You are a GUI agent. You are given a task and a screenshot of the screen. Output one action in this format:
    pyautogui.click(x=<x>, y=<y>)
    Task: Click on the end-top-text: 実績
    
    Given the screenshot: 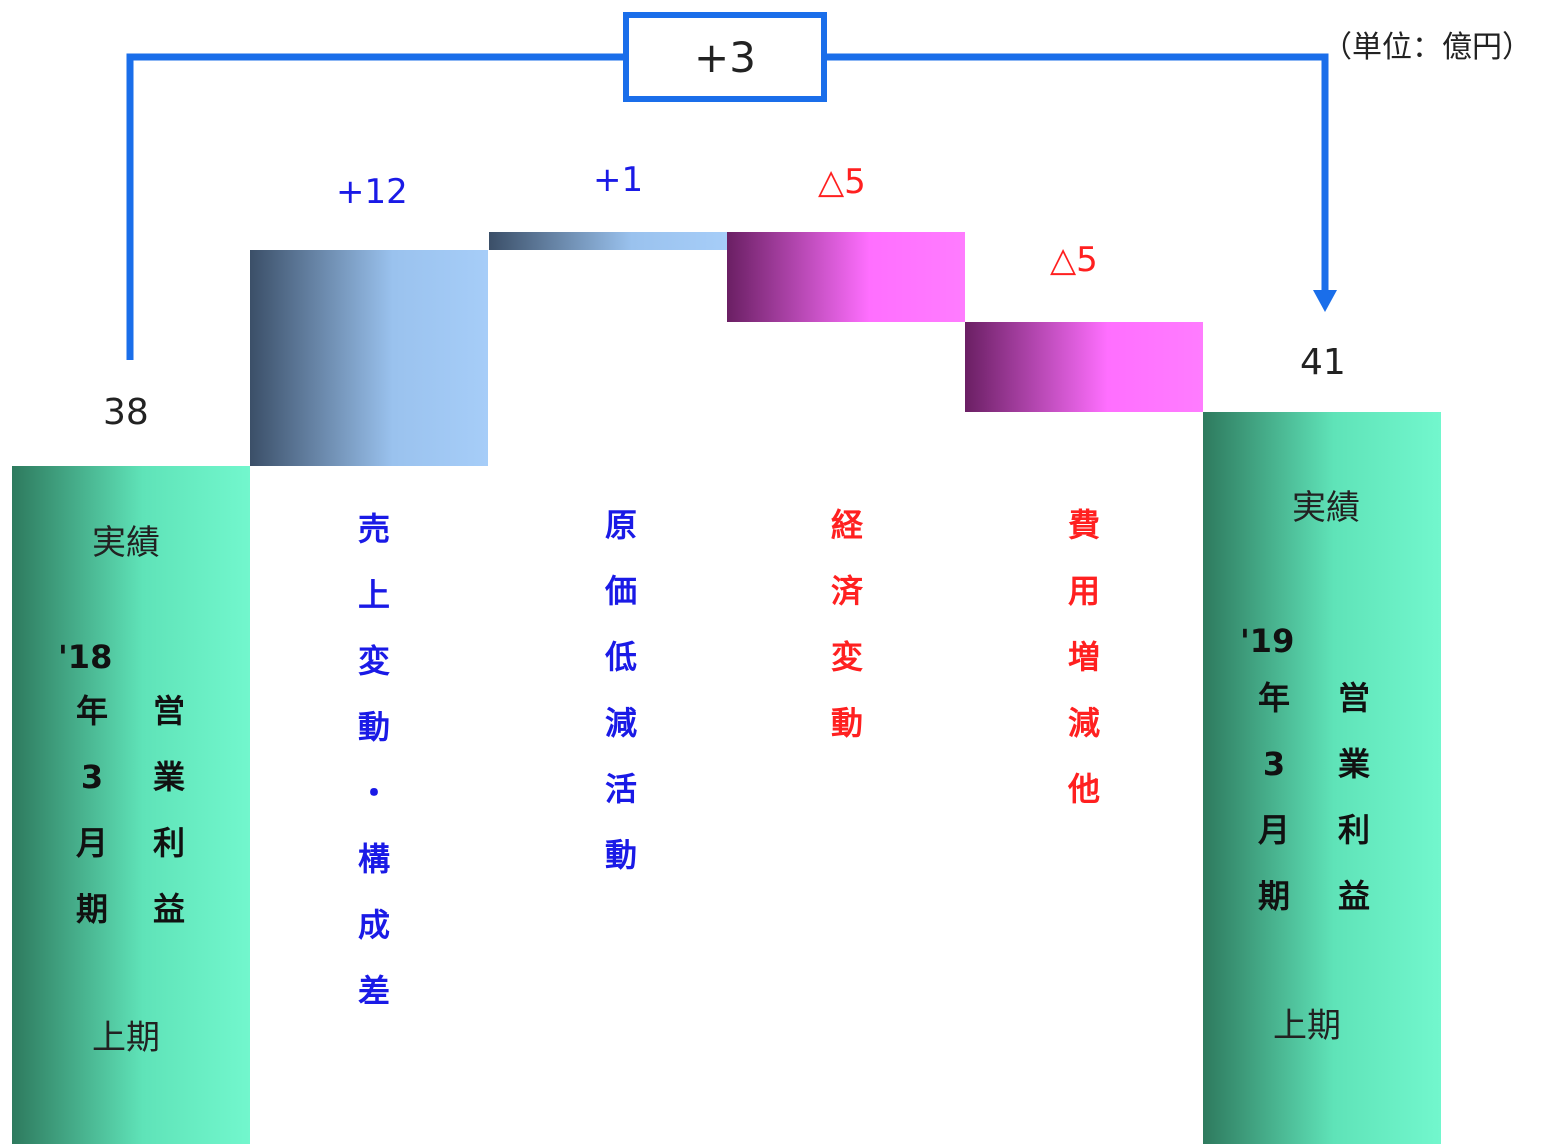 What is the action you would take?
    pyautogui.click(x=1326, y=508)
    